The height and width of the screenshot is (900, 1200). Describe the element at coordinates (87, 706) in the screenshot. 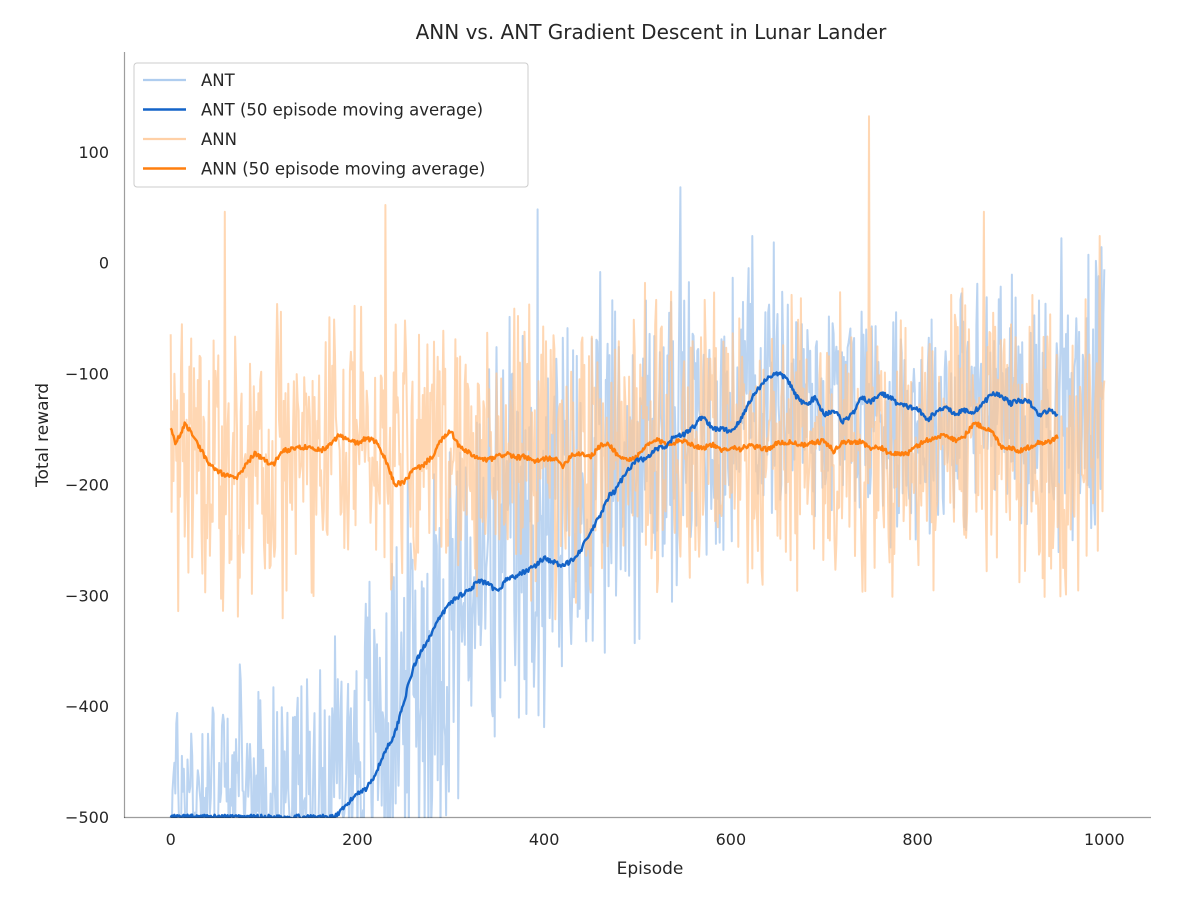

I see `y-tick-label: −400` at that location.